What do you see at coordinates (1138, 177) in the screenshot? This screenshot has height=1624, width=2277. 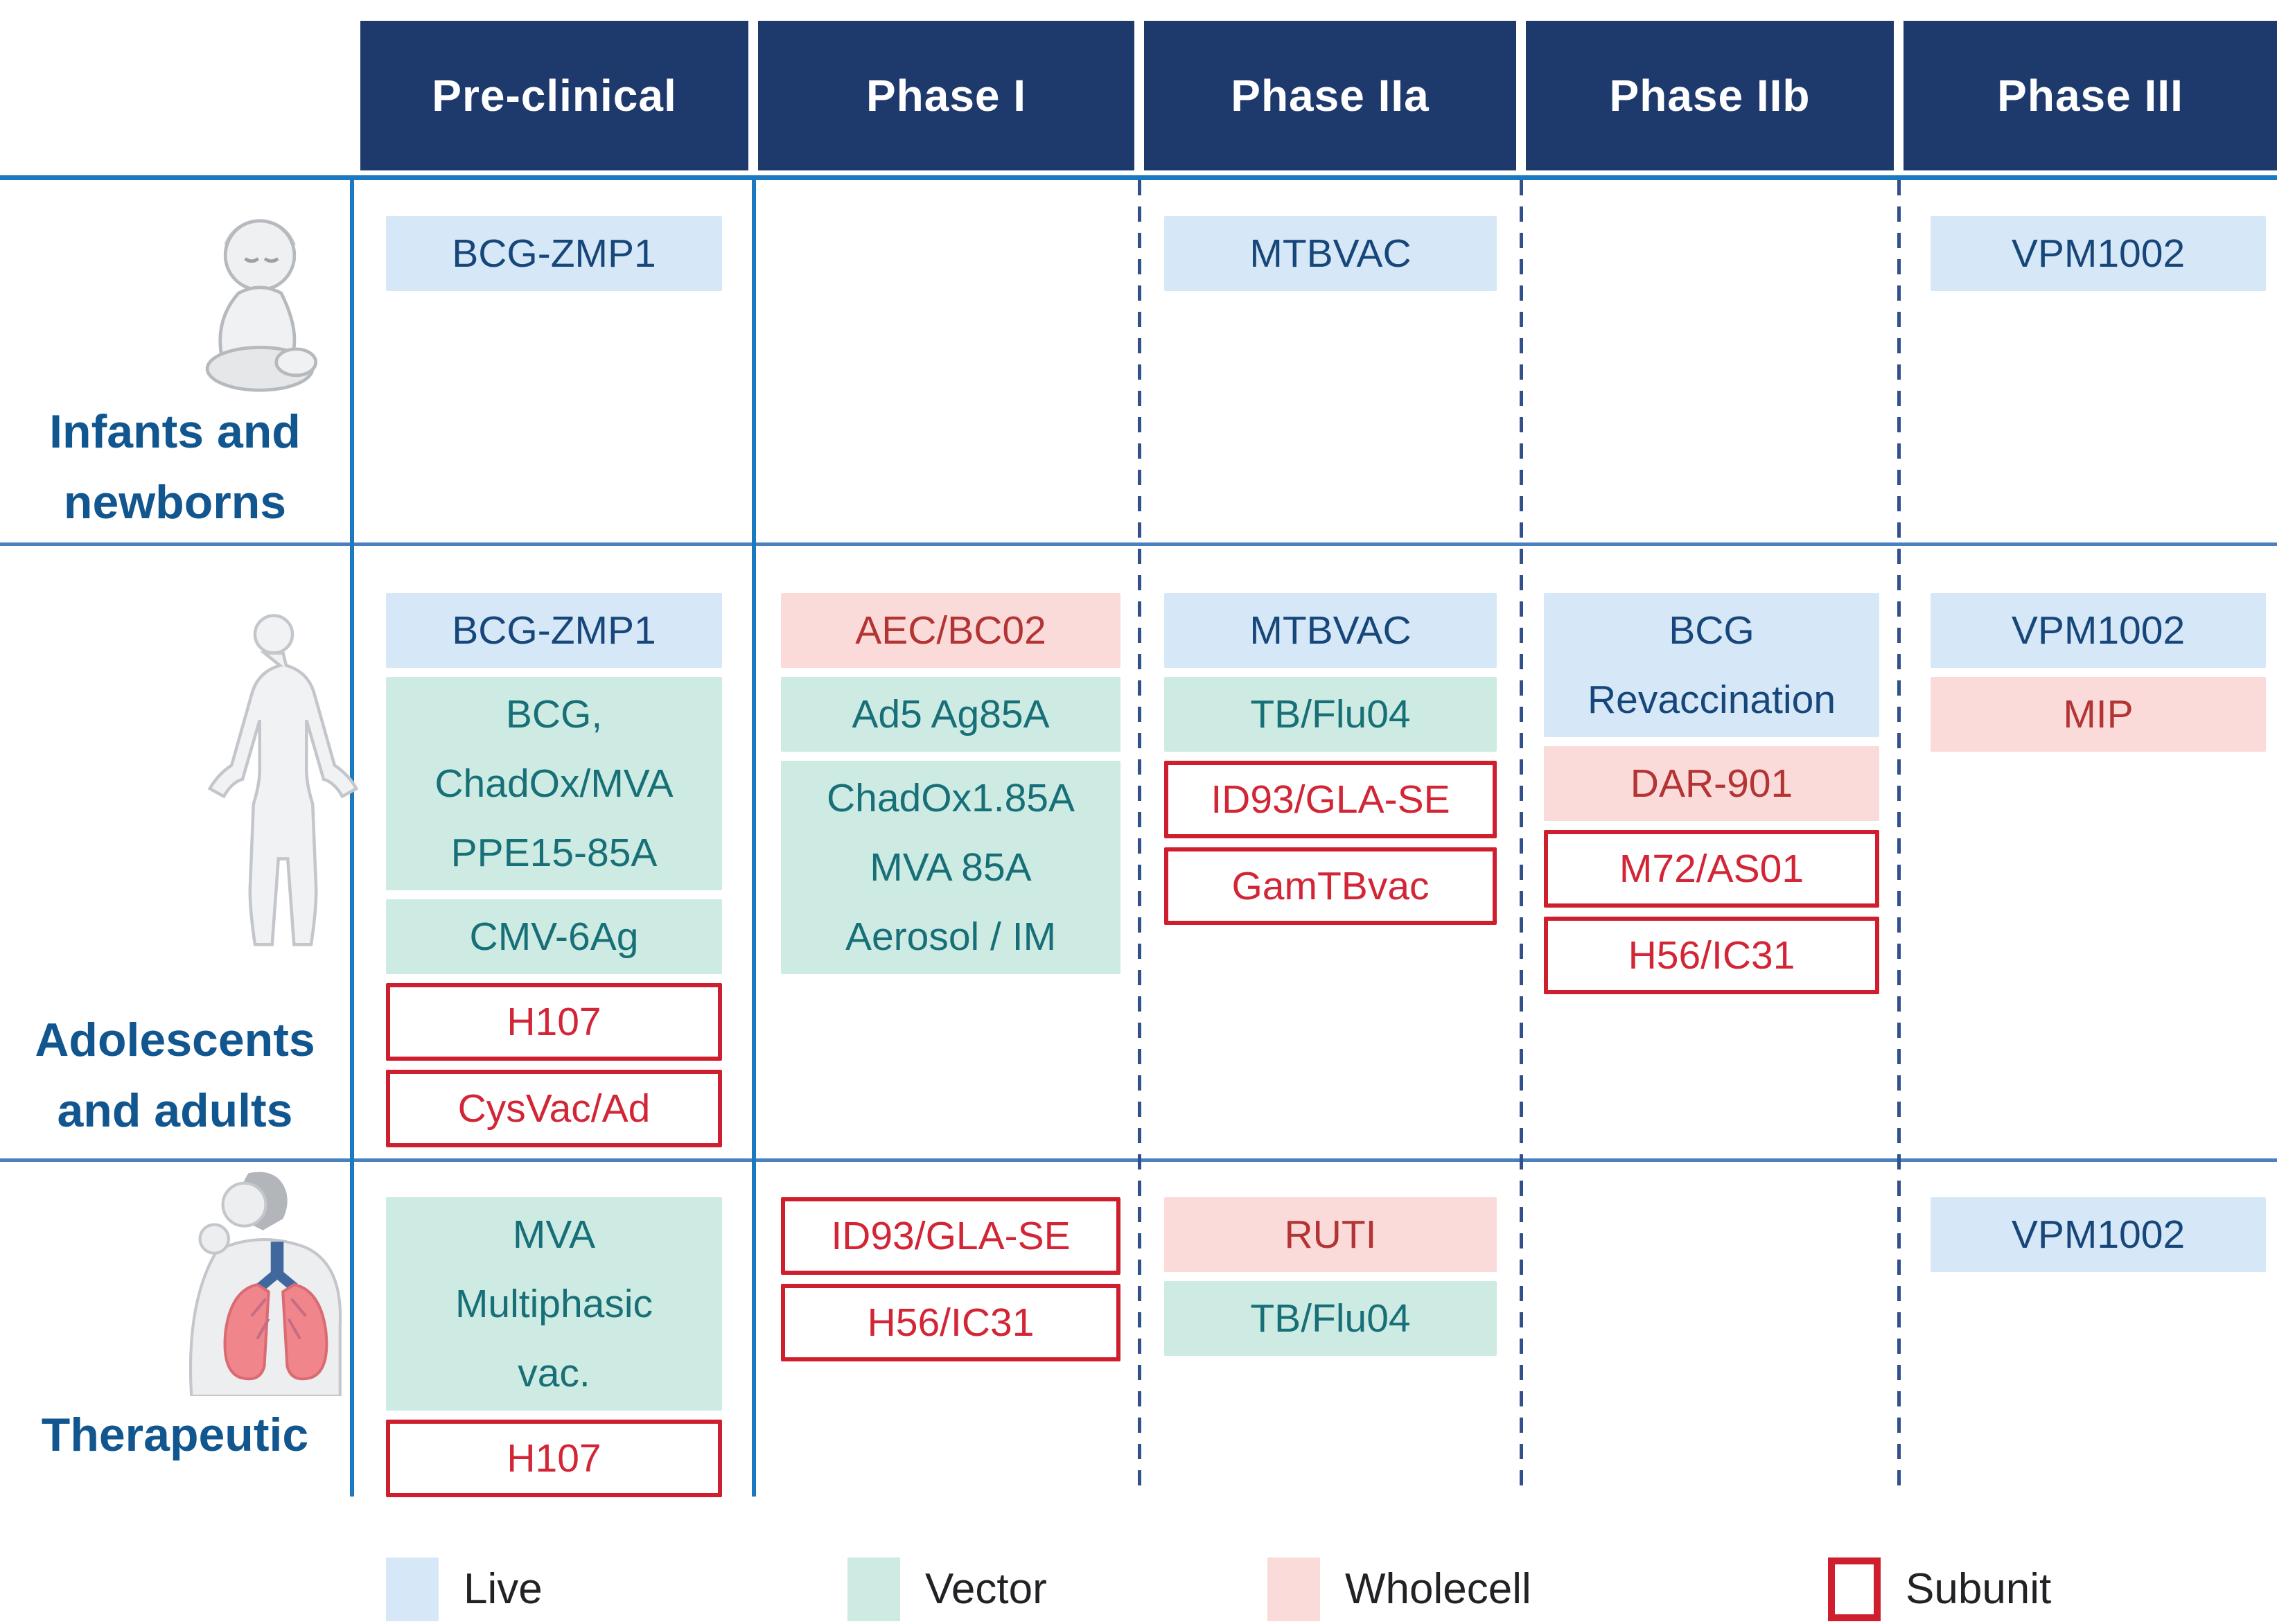 I see `header-underline` at bounding box center [1138, 177].